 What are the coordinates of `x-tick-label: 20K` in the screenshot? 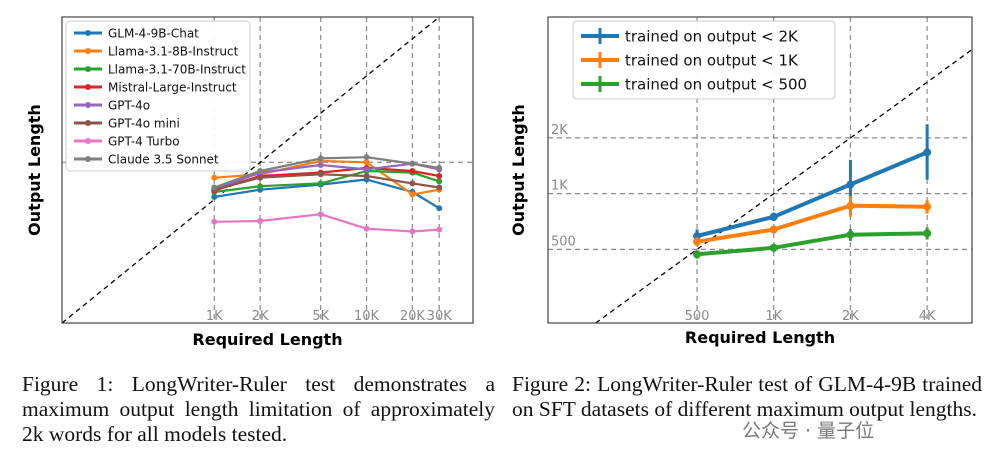 It's located at (413, 316).